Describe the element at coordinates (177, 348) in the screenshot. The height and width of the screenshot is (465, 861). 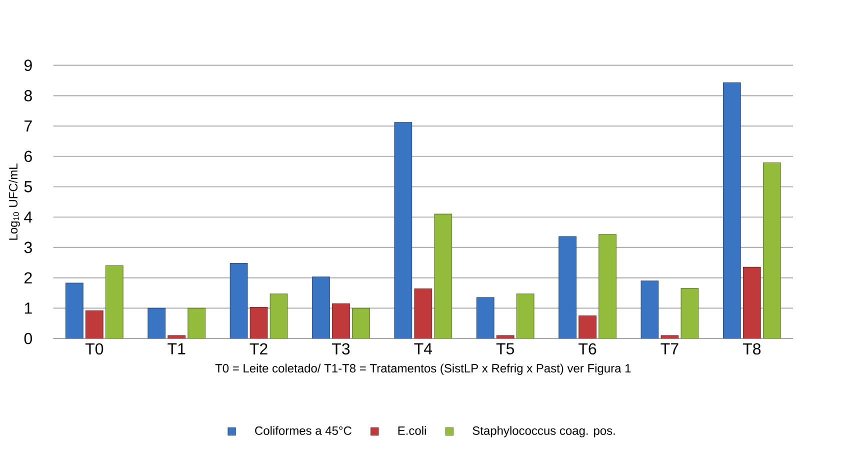
I see `x-tick-label: T1` at that location.